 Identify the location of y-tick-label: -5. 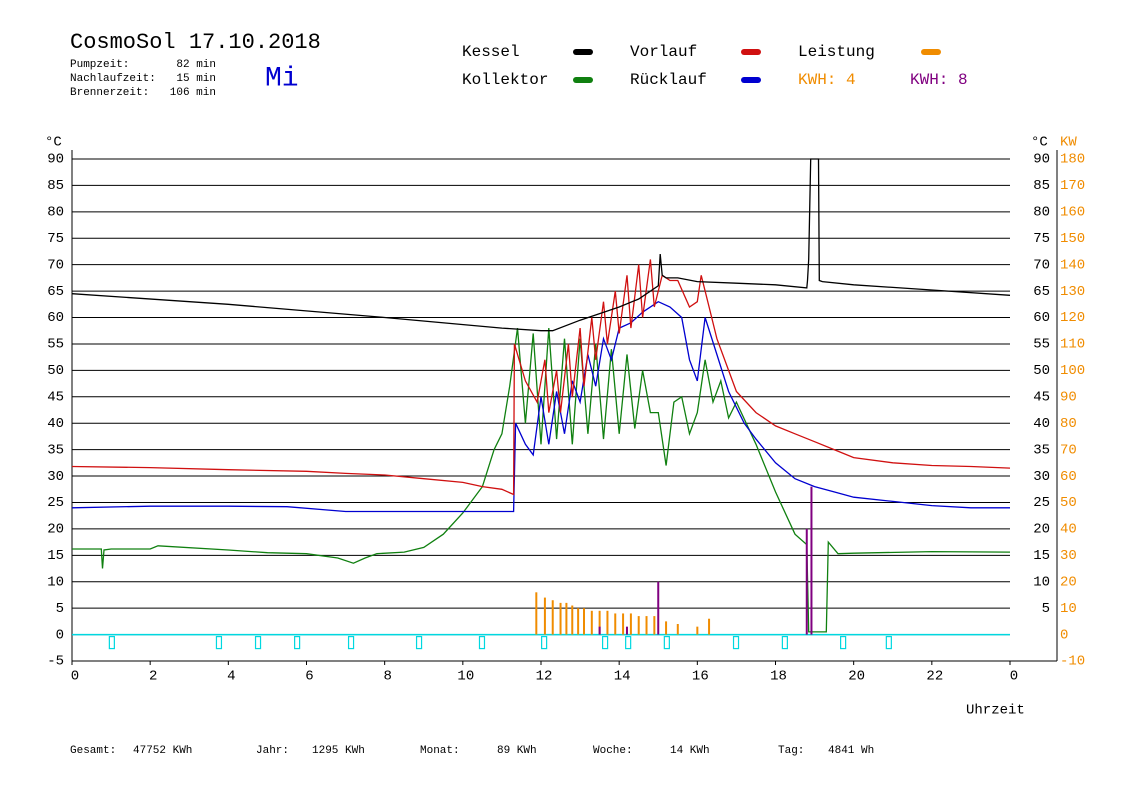
(55, 662).